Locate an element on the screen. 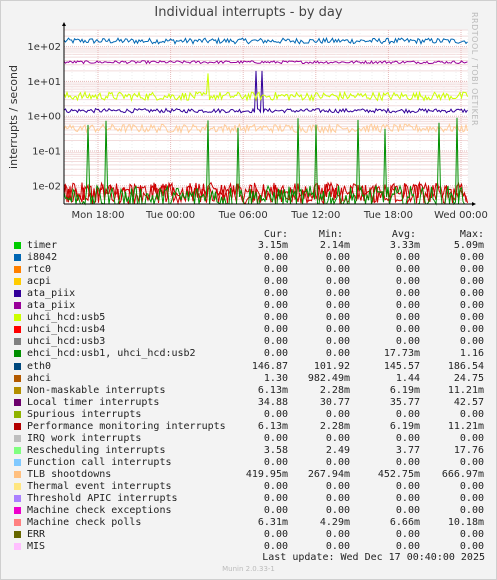  legend-value-avg: 145.57 is located at coordinates (401, 366).